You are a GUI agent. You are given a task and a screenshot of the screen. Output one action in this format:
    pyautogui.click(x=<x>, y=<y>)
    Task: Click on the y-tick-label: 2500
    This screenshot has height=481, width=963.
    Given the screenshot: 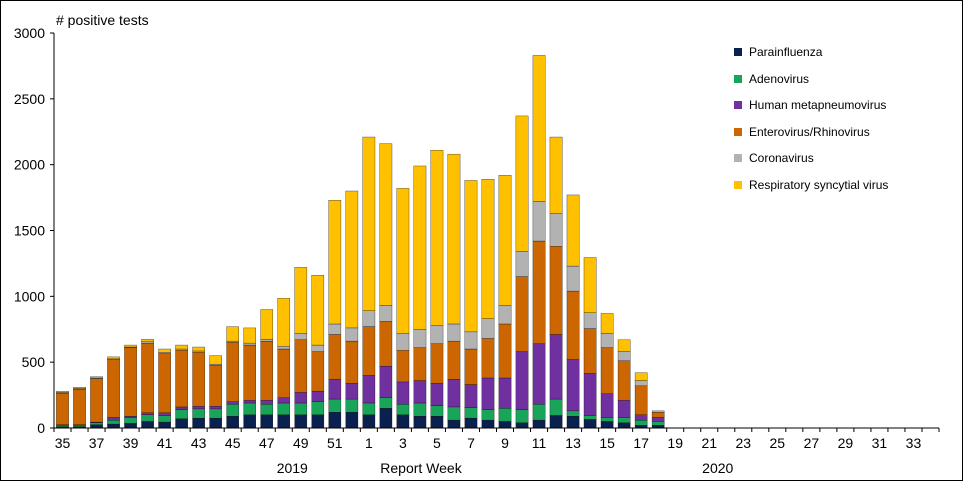 What is the action you would take?
    pyautogui.click(x=29, y=99)
    